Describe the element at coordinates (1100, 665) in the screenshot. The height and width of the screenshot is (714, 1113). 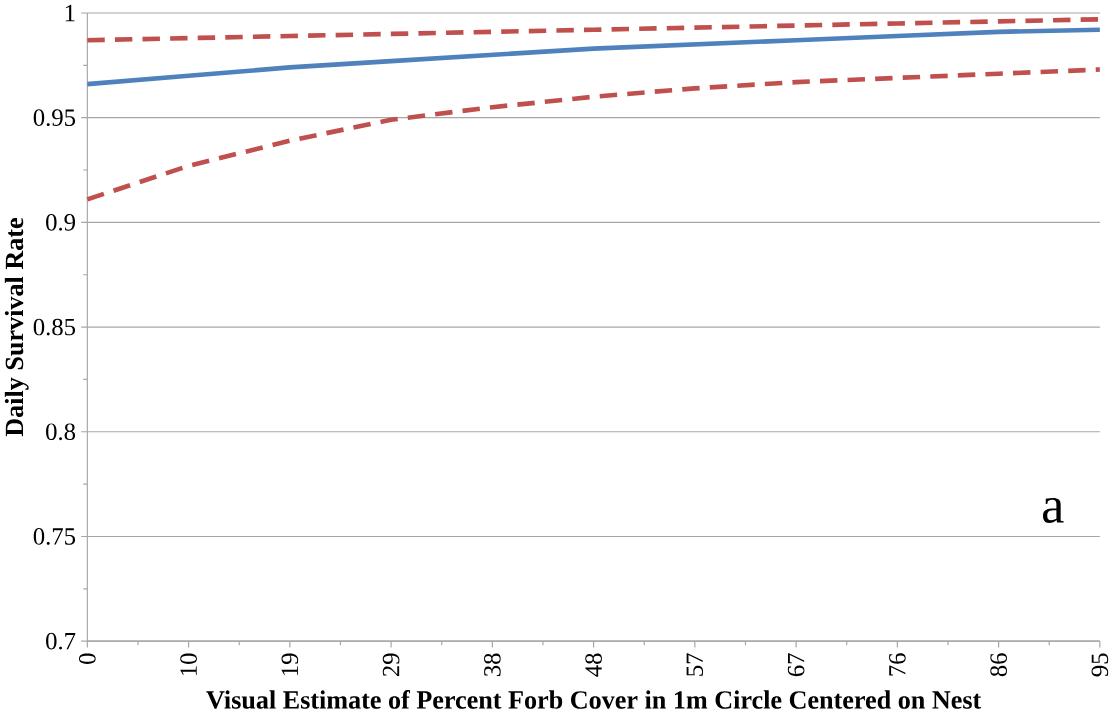
I see `x-tick-label: 95` at that location.